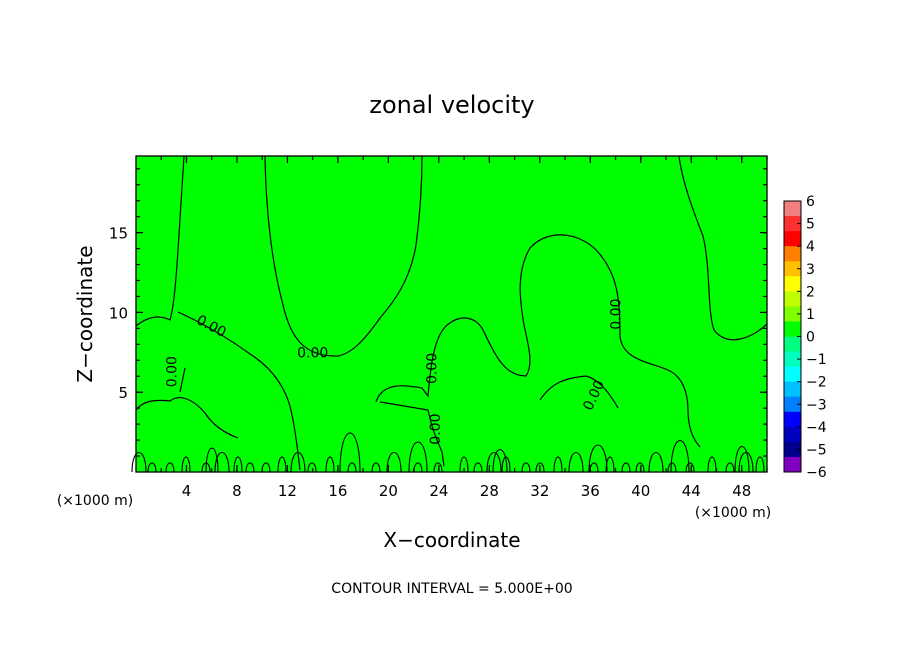 The image size is (904, 654). Describe the element at coordinates (810, 202) in the screenshot. I see `colorbar-tick-label: 6` at that location.